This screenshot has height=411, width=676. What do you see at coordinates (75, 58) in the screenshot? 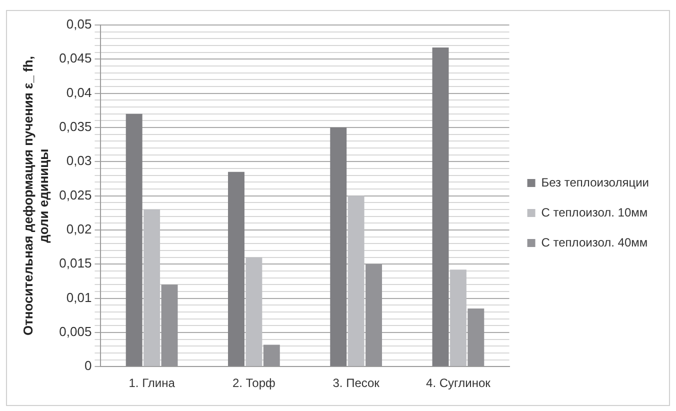
I see `y-tick-label: 0,045` at bounding box center [75, 58].